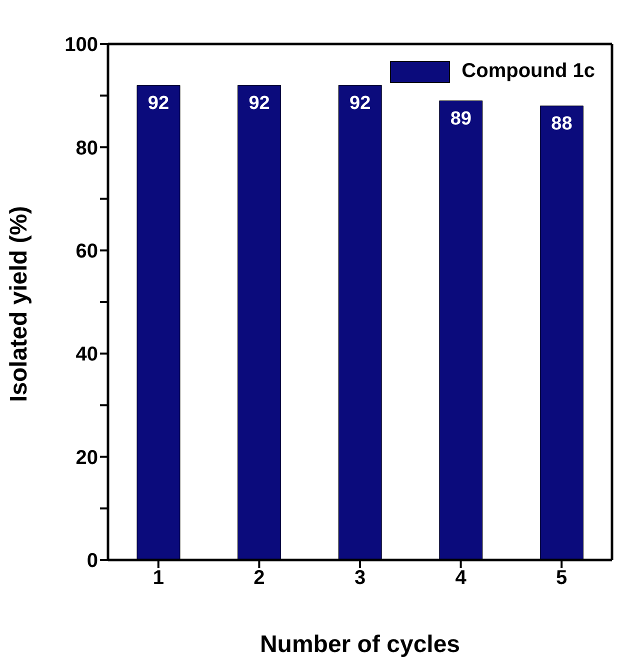 Image resolution: width=625 pixels, height=657 pixels. Describe the element at coordinates (259, 578) in the screenshot. I see `x-tick-label: 2` at that location.